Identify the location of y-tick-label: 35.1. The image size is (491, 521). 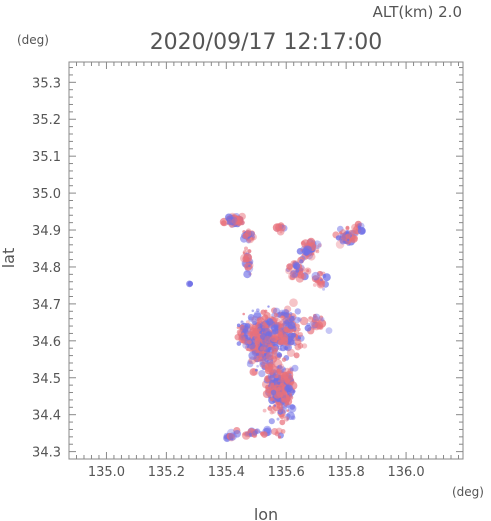
(46, 157).